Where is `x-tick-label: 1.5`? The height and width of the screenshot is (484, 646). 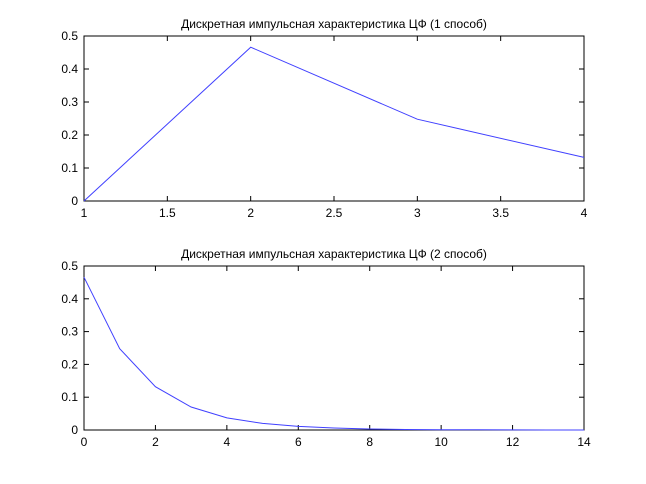
x-tick-label: 1.5 is located at coordinates (167, 213).